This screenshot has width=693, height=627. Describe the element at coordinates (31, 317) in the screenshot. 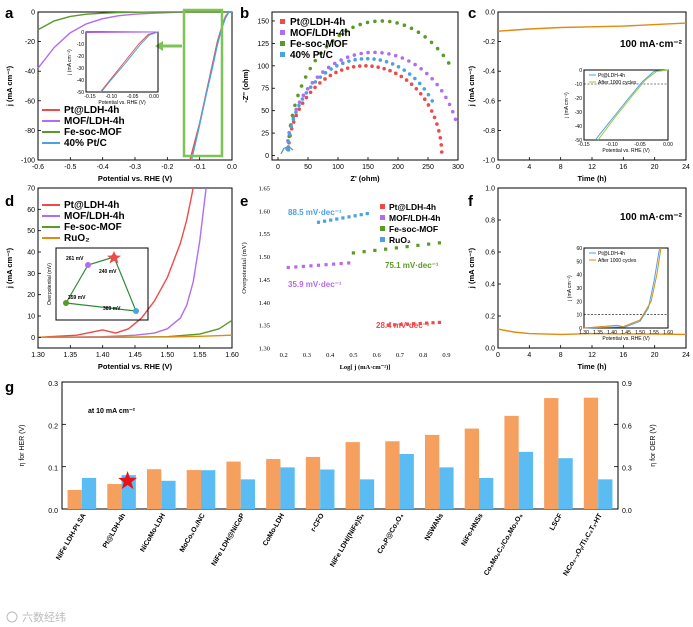

I see `y-tick-label: 10` at that location.